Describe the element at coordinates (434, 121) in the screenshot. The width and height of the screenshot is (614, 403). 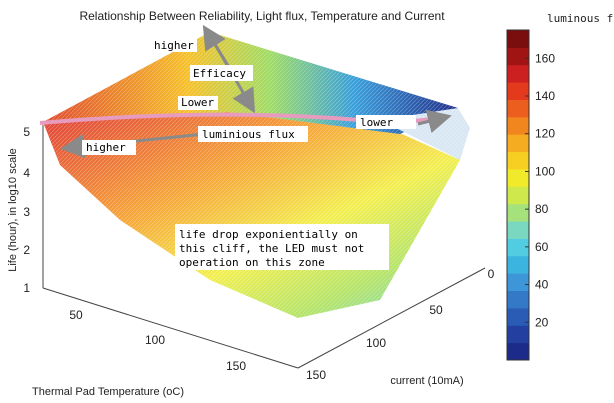
I see `flux-right-arrow` at that location.